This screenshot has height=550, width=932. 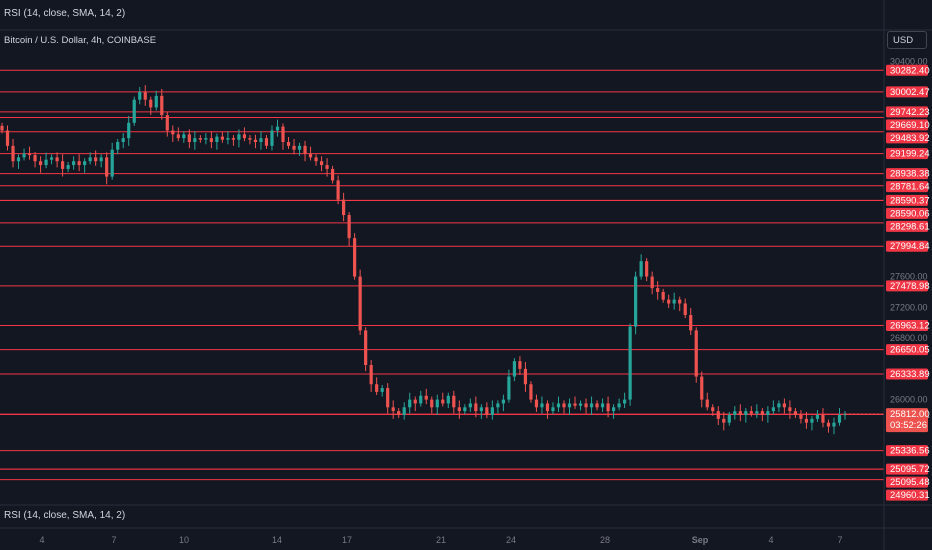 I want to click on level-price-label: 28590.06, so click(x=910, y=213).